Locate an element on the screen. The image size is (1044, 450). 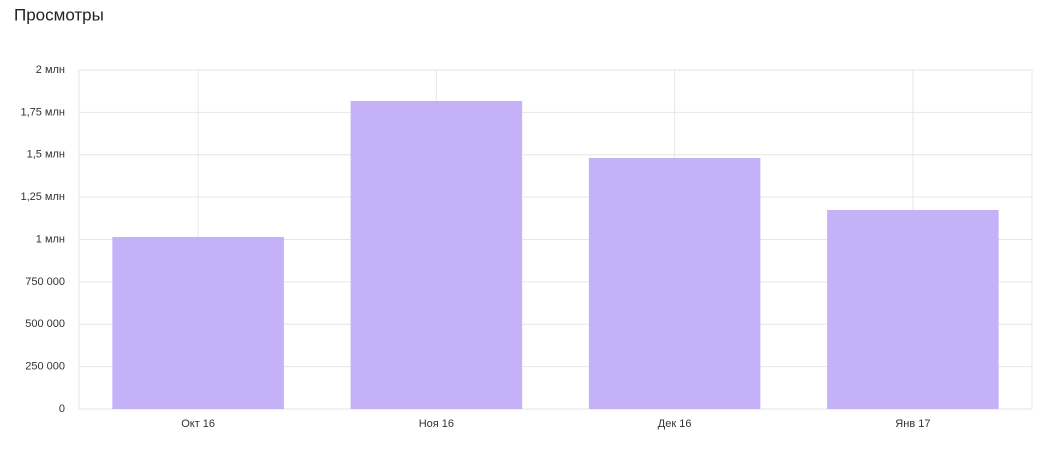
y-tick-label: 1,25 млн is located at coordinates (42, 197).